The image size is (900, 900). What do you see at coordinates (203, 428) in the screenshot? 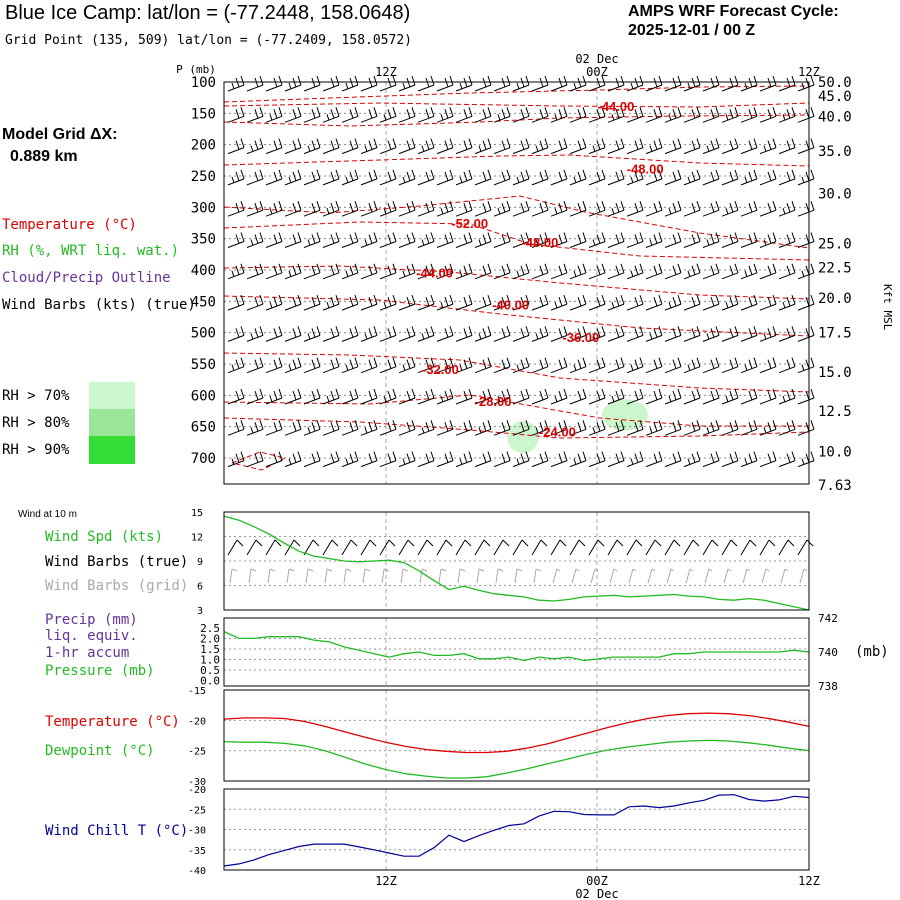
I see `pressure-tick-650: 650` at bounding box center [203, 428].